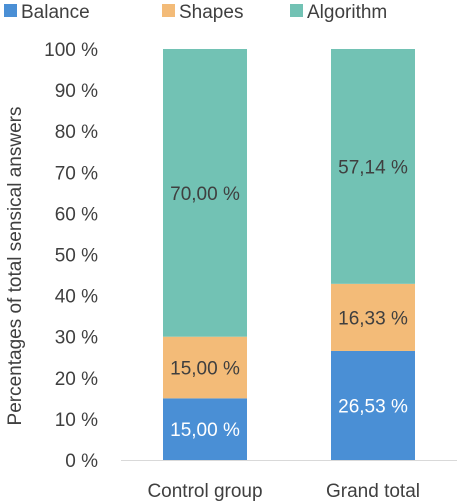 This screenshot has width=457, height=503. What do you see at coordinates (76, 256) in the screenshot?
I see `y-tick-label: 50 %` at bounding box center [76, 256].